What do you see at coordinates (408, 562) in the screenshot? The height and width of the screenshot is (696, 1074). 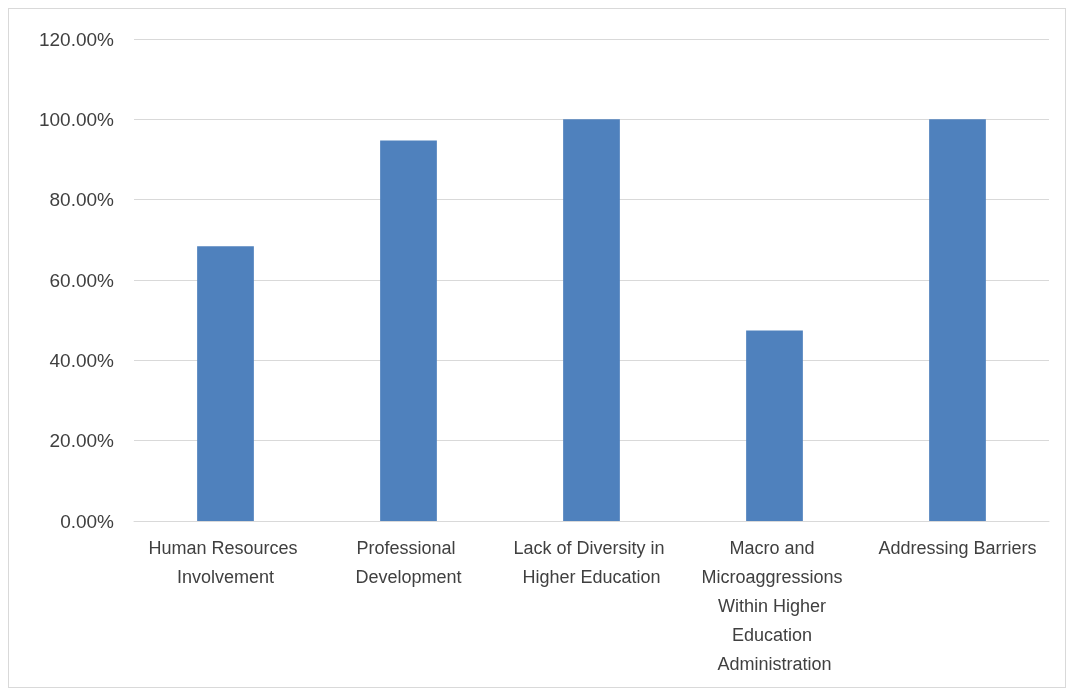 I see `x-tick-label: Professional Development` at bounding box center [408, 562].